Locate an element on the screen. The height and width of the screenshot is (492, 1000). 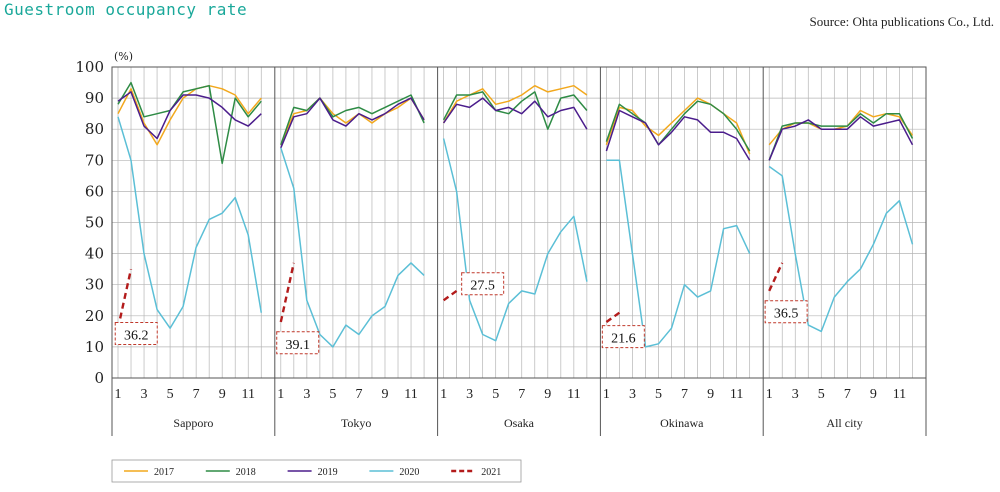
series-line-2021-tokyo is located at coordinates (287, 292).